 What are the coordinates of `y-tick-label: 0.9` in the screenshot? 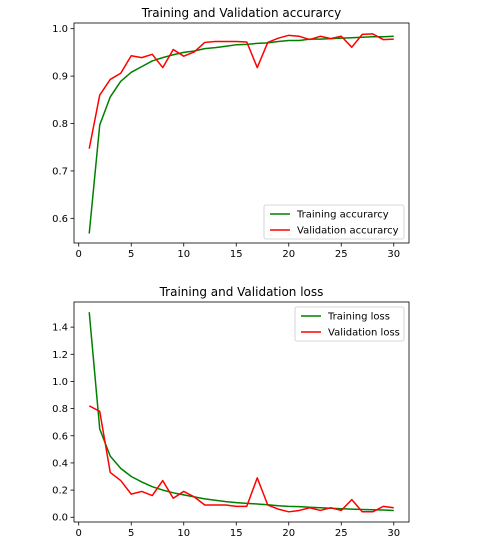 It's located at (60, 77).